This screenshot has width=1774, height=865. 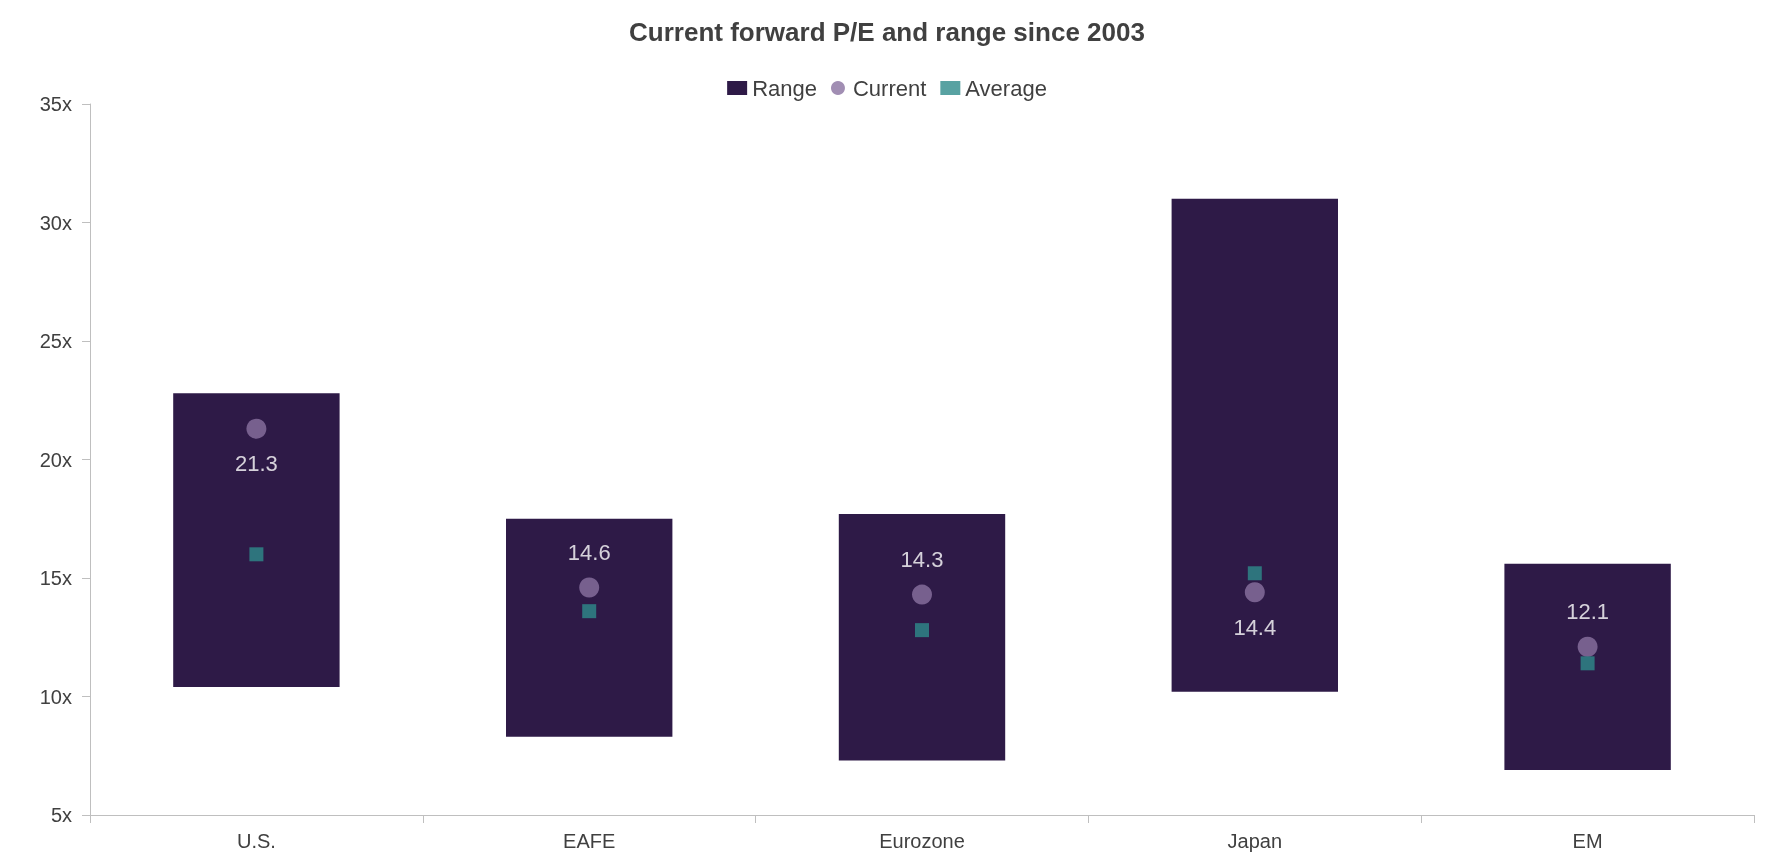 I want to click on data-label: 21.3, so click(x=256, y=464).